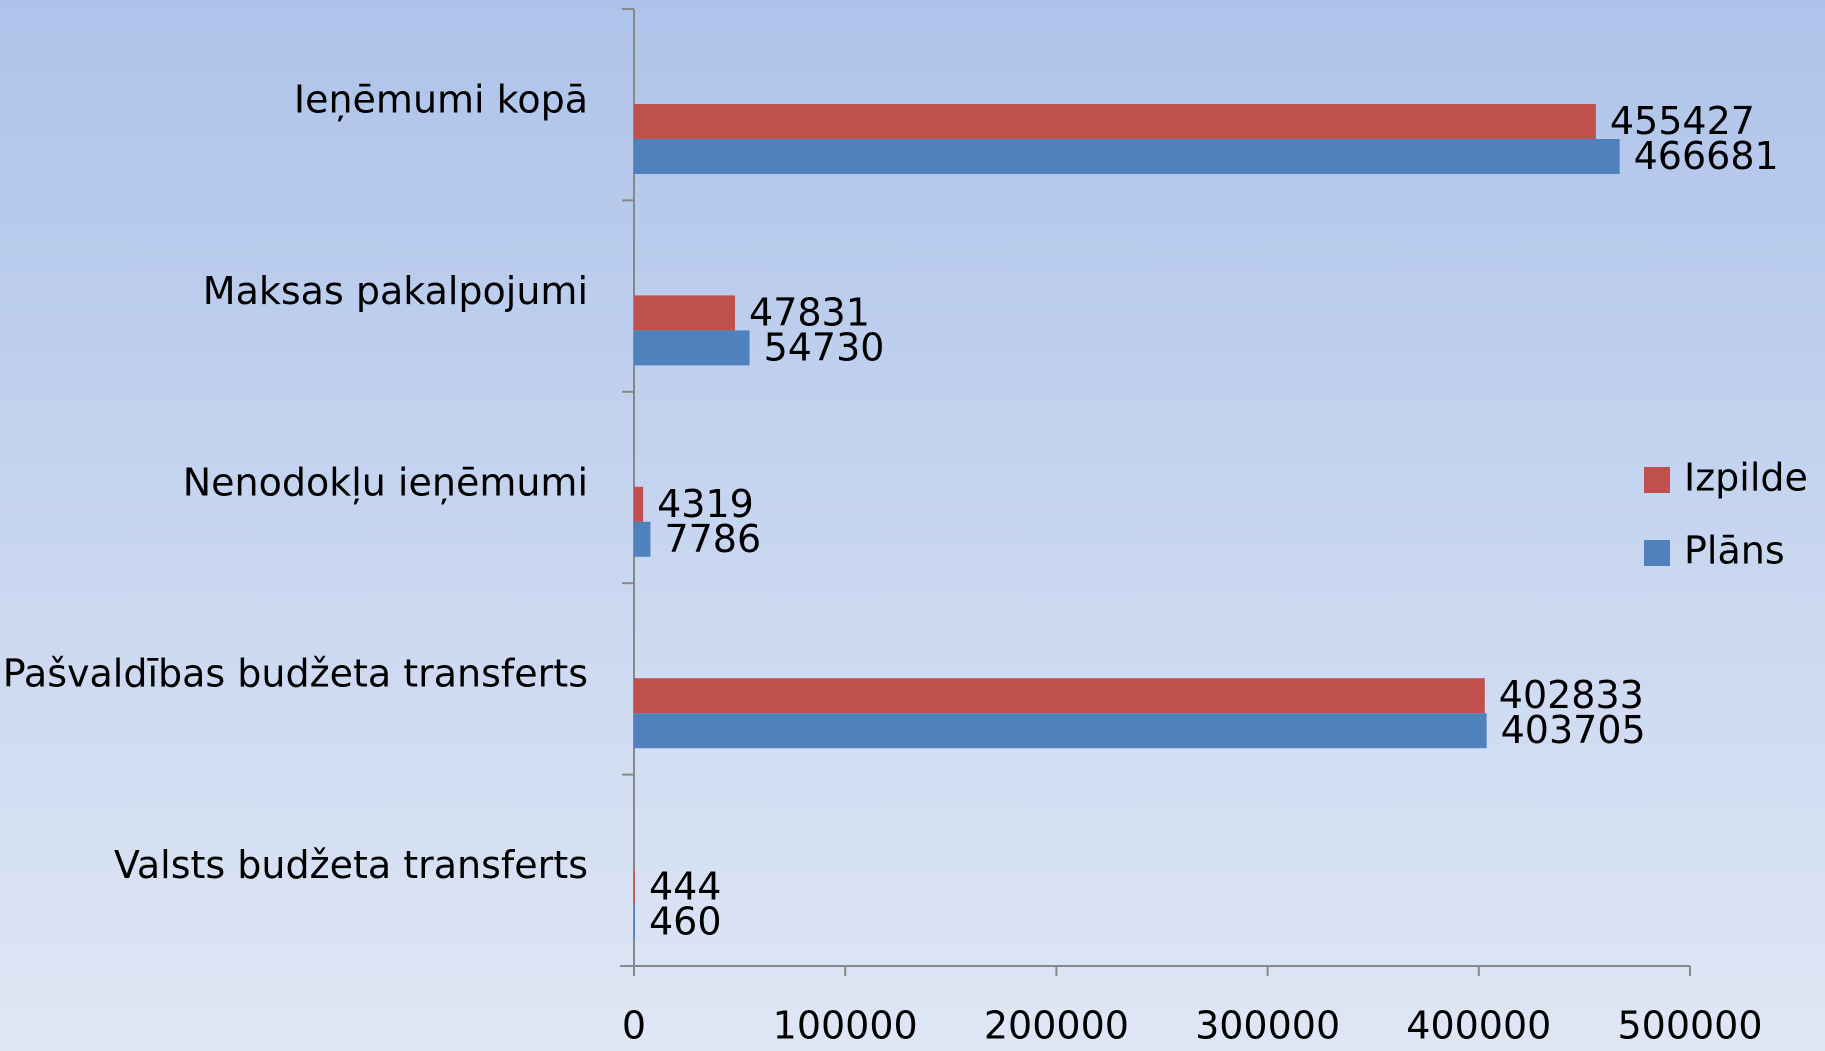  Describe the element at coordinates (712, 539) in the screenshot. I see `data-label: 7786` at that location.